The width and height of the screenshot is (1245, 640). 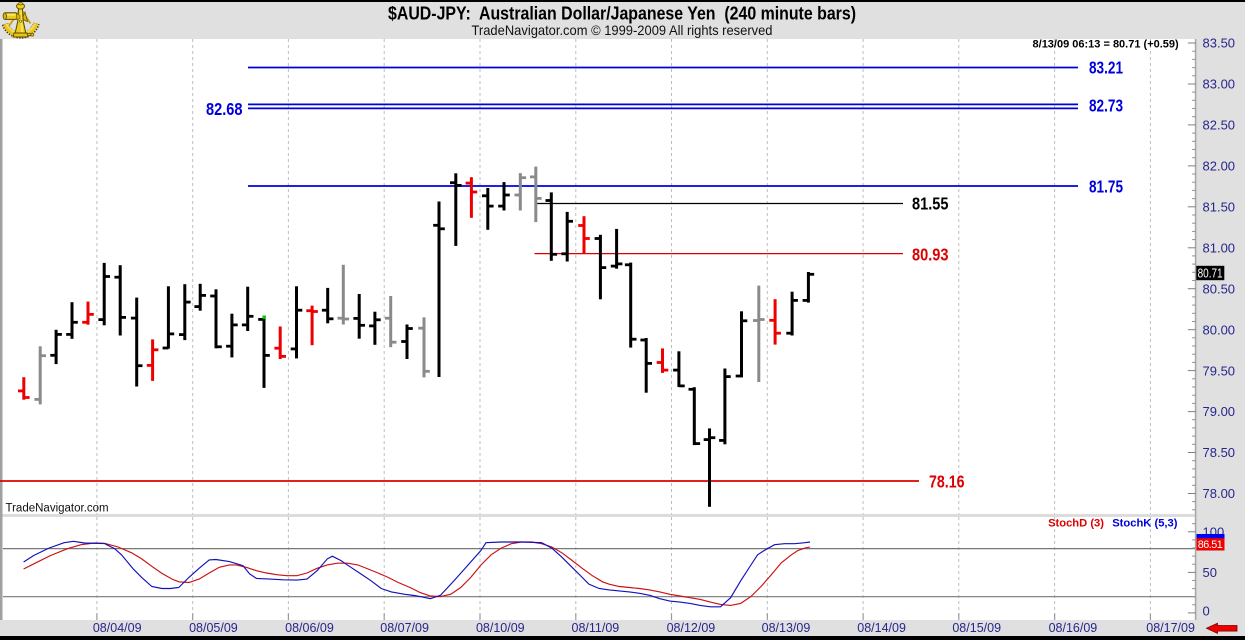 What do you see at coordinates (1219, 452) in the screenshot?
I see `svg-text: 78.50` at bounding box center [1219, 452].